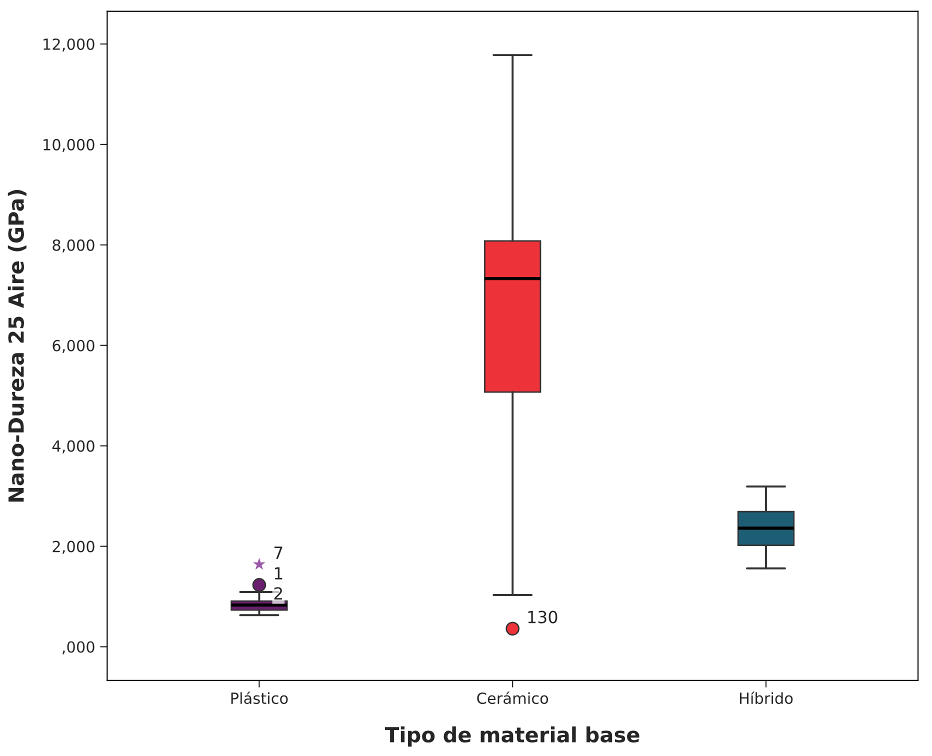  What do you see at coordinates (73, 245) in the screenshot?
I see `y-tick-label: 8,000` at bounding box center [73, 245].